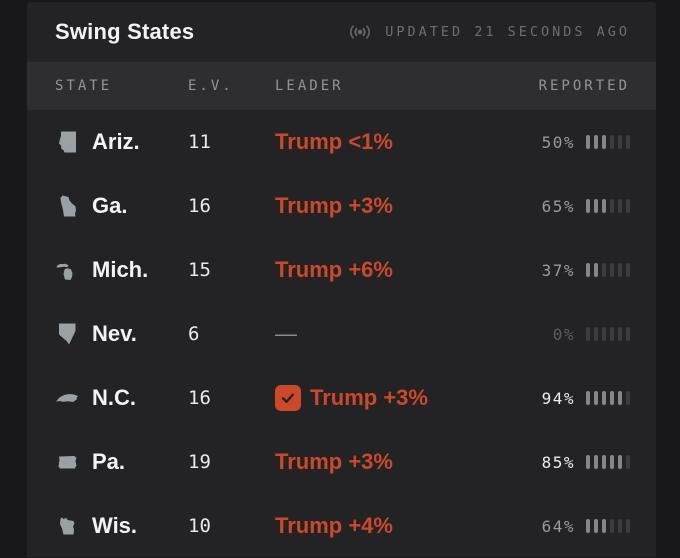 Image resolution: width=680 pixels, height=558 pixels. What do you see at coordinates (558, 526) in the screenshot?
I see `reported-percent: 64%` at bounding box center [558, 526].